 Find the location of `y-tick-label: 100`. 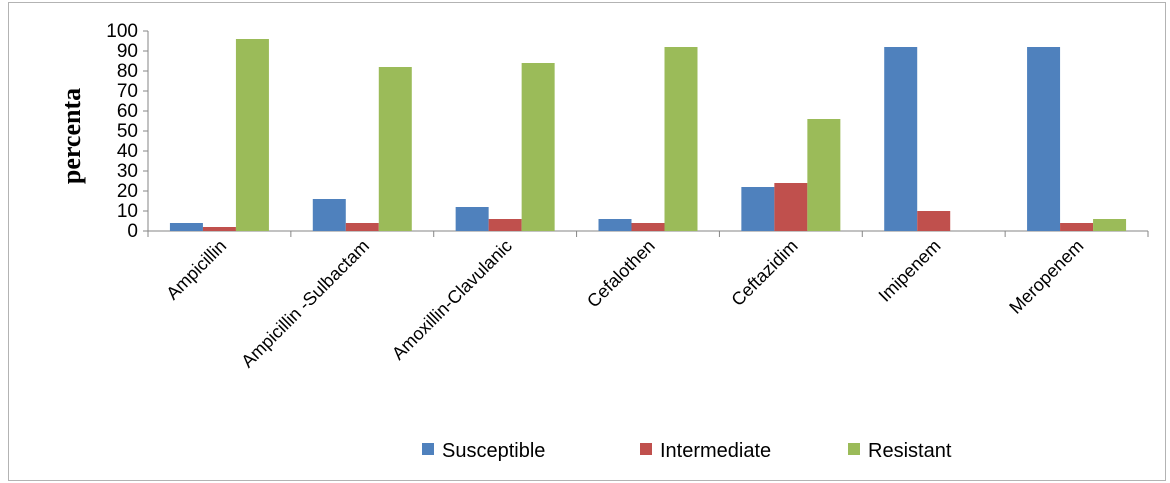

y-tick-label: 100 is located at coordinates (122, 31).